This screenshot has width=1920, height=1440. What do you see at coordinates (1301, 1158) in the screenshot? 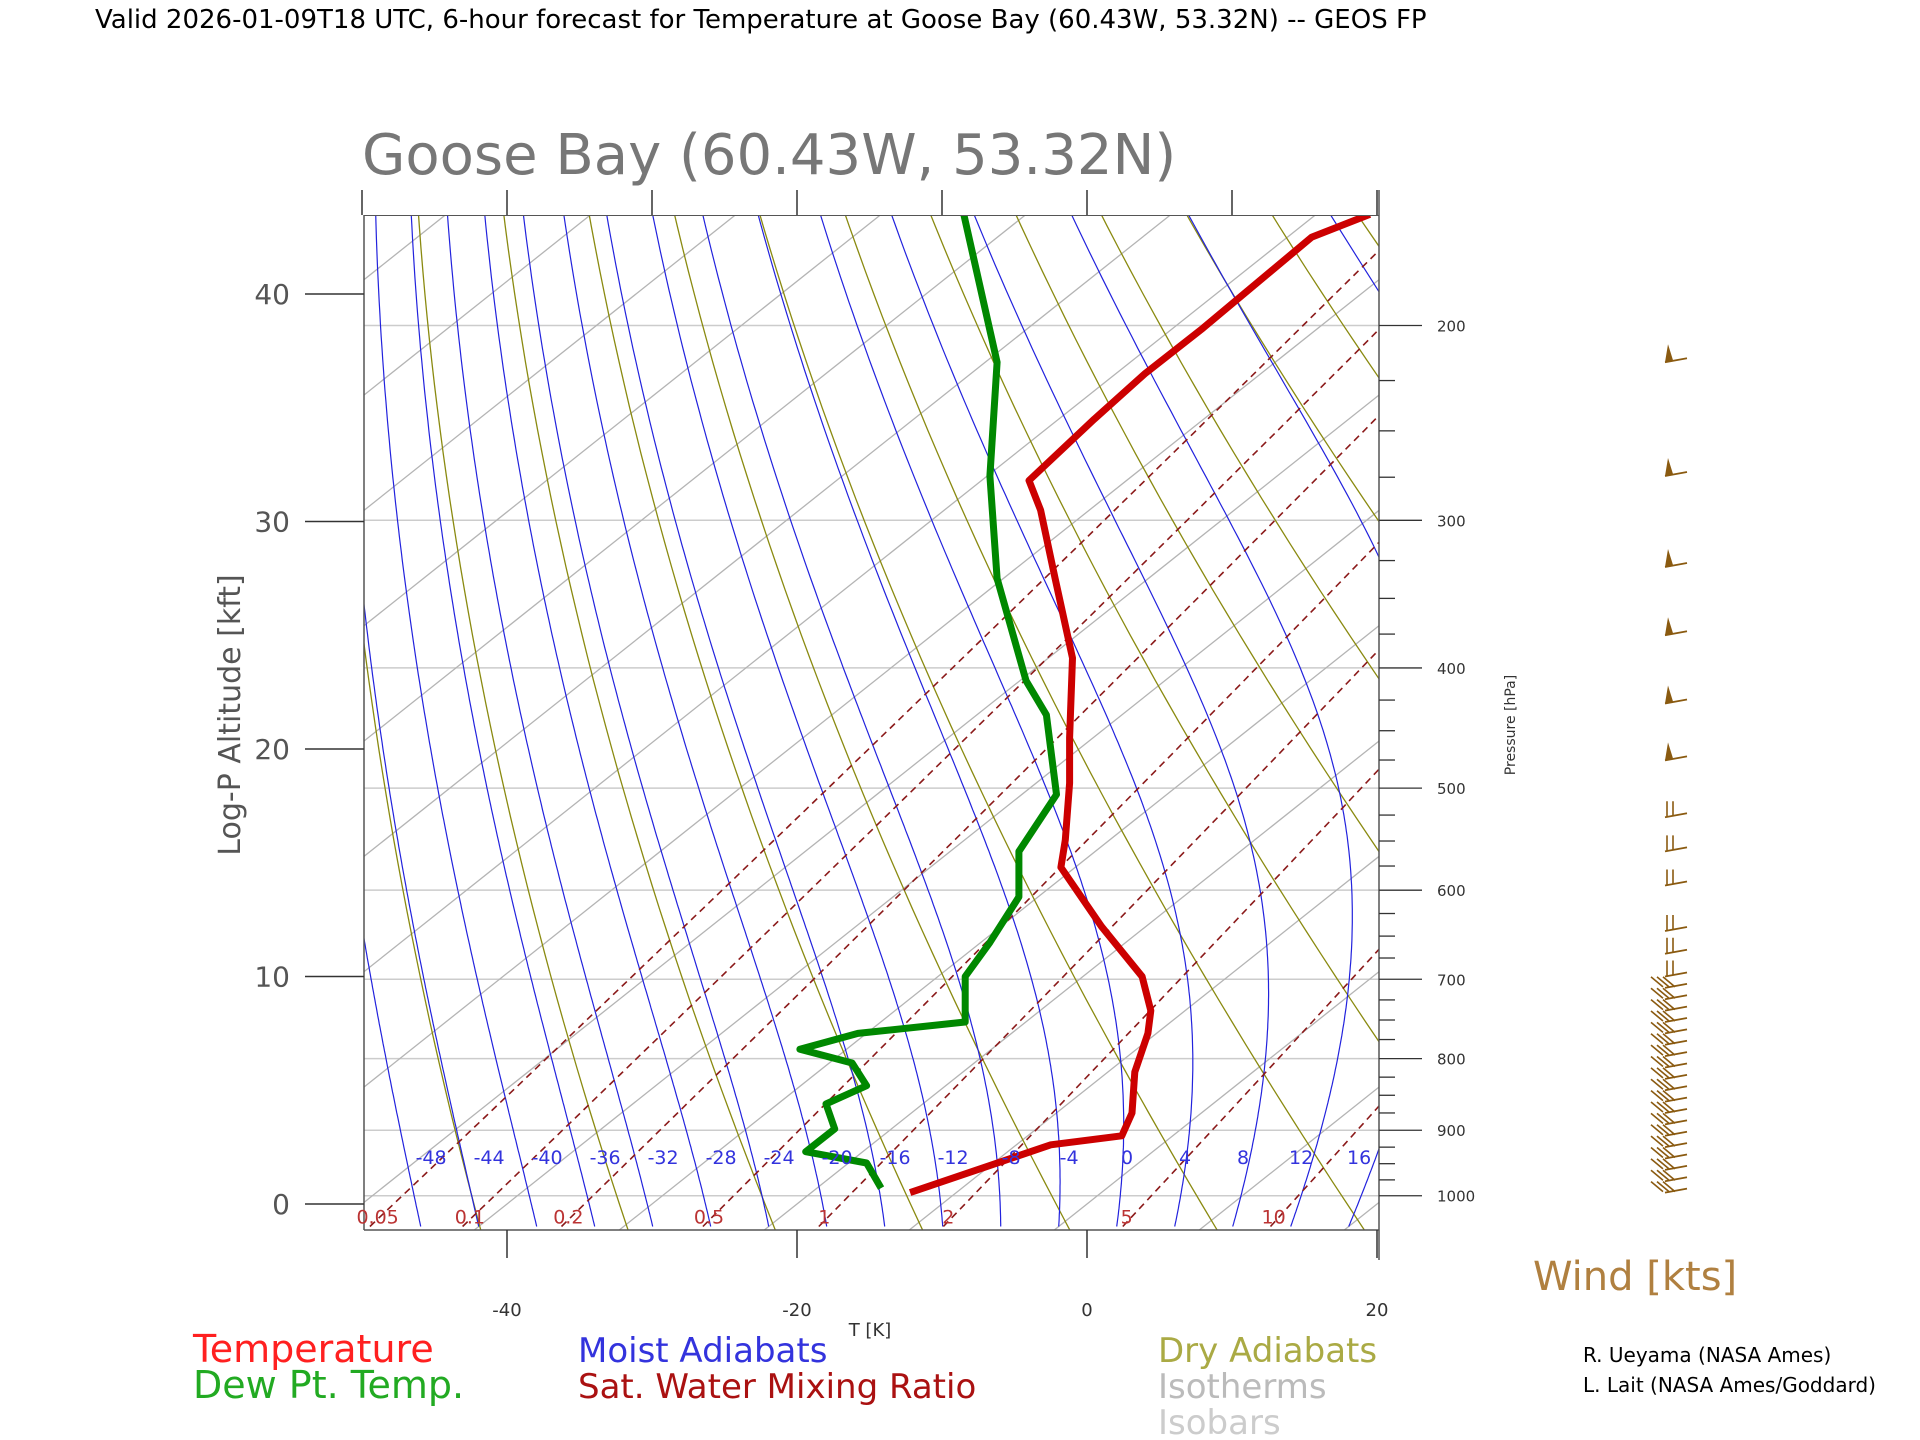
I see `moist-adiabat-label: 12` at bounding box center [1301, 1158].